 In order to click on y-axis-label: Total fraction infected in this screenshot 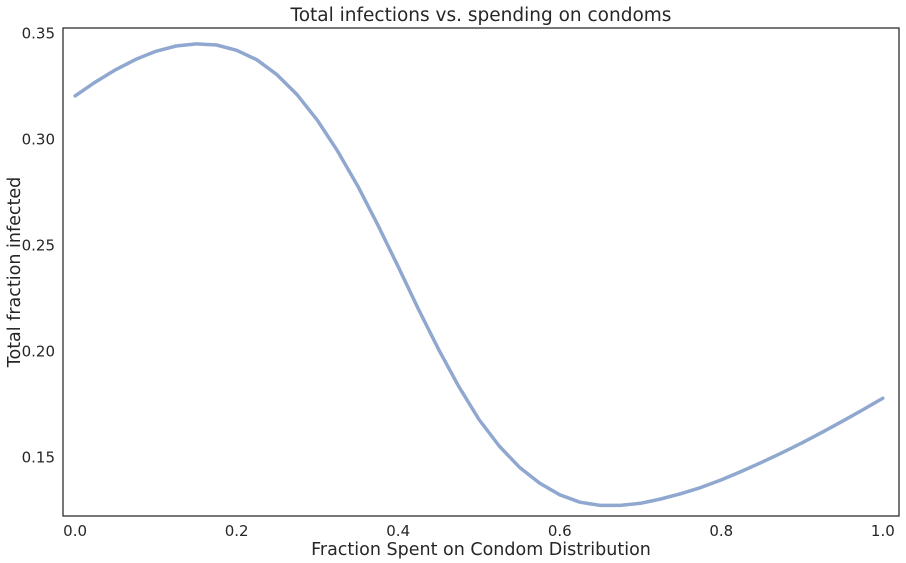, I will do `click(15, 272)`.